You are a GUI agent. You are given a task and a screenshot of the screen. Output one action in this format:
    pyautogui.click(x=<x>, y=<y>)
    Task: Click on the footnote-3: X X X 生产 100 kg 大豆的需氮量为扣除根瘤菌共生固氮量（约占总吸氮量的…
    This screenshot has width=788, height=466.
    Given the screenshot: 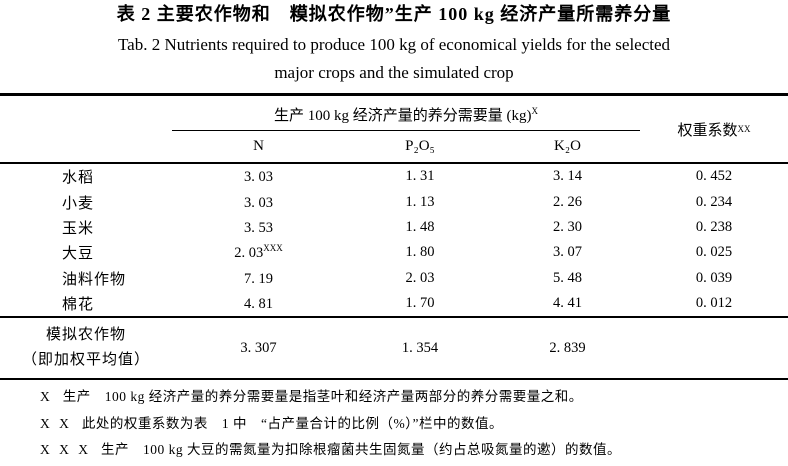 What is the action you would take?
    pyautogui.click(x=414, y=450)
    